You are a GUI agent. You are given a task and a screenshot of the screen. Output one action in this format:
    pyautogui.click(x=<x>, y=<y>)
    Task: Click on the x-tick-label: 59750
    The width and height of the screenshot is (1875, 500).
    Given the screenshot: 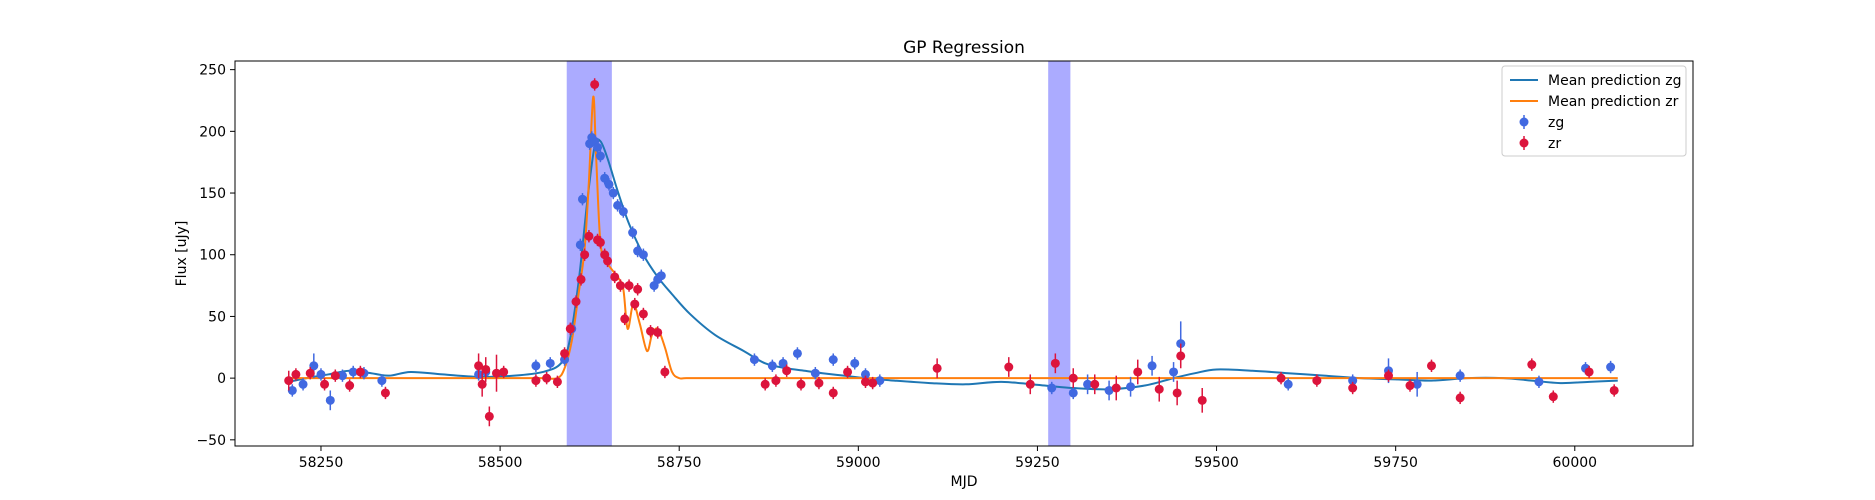 What is the action you would take?
    pyautogui.click(x=1395, y=463)
    